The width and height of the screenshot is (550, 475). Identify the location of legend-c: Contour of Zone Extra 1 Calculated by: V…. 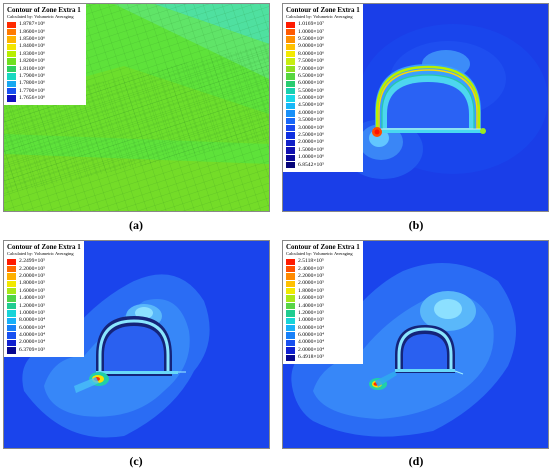
(44, 299).